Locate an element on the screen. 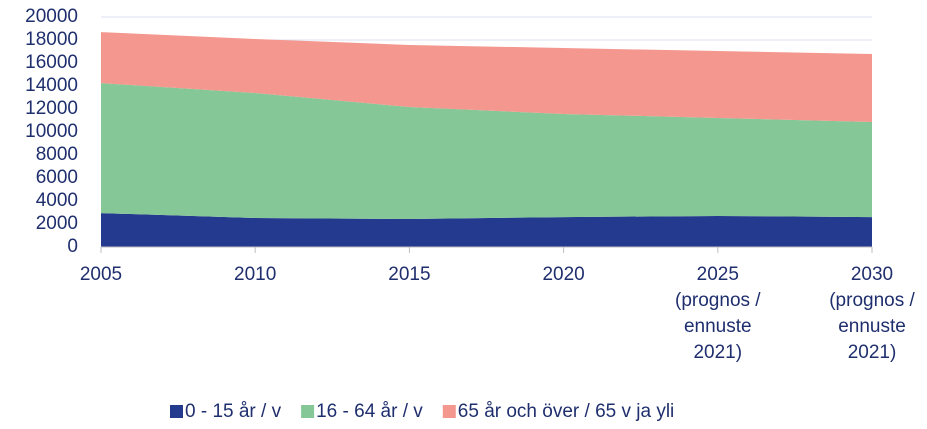 The image size is (927, 429). legend-label: 65 år och över / 65 v ja yli is located at coordinates (566, 411).